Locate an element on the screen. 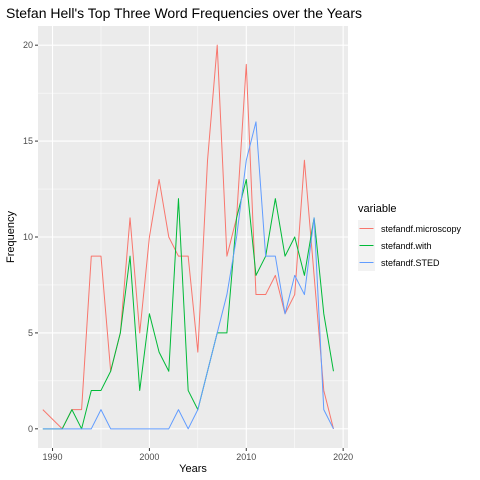  x-tick-label: 2020 is located at coordinates (343, 457).